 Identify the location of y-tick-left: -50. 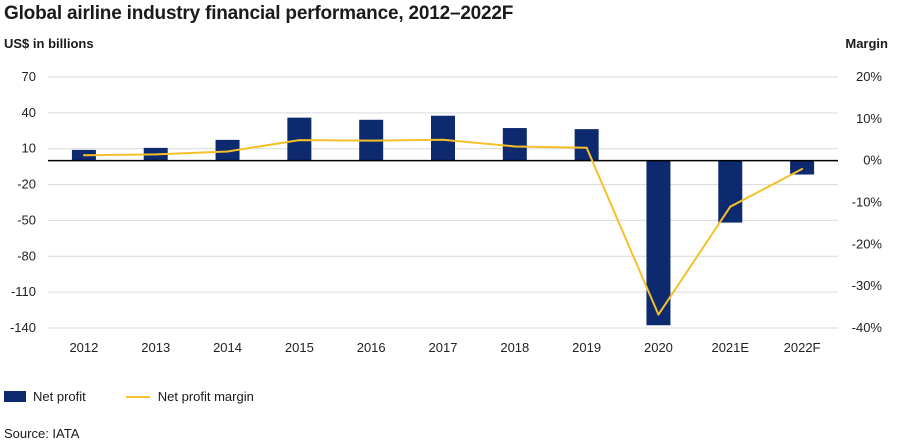
(26, 219).